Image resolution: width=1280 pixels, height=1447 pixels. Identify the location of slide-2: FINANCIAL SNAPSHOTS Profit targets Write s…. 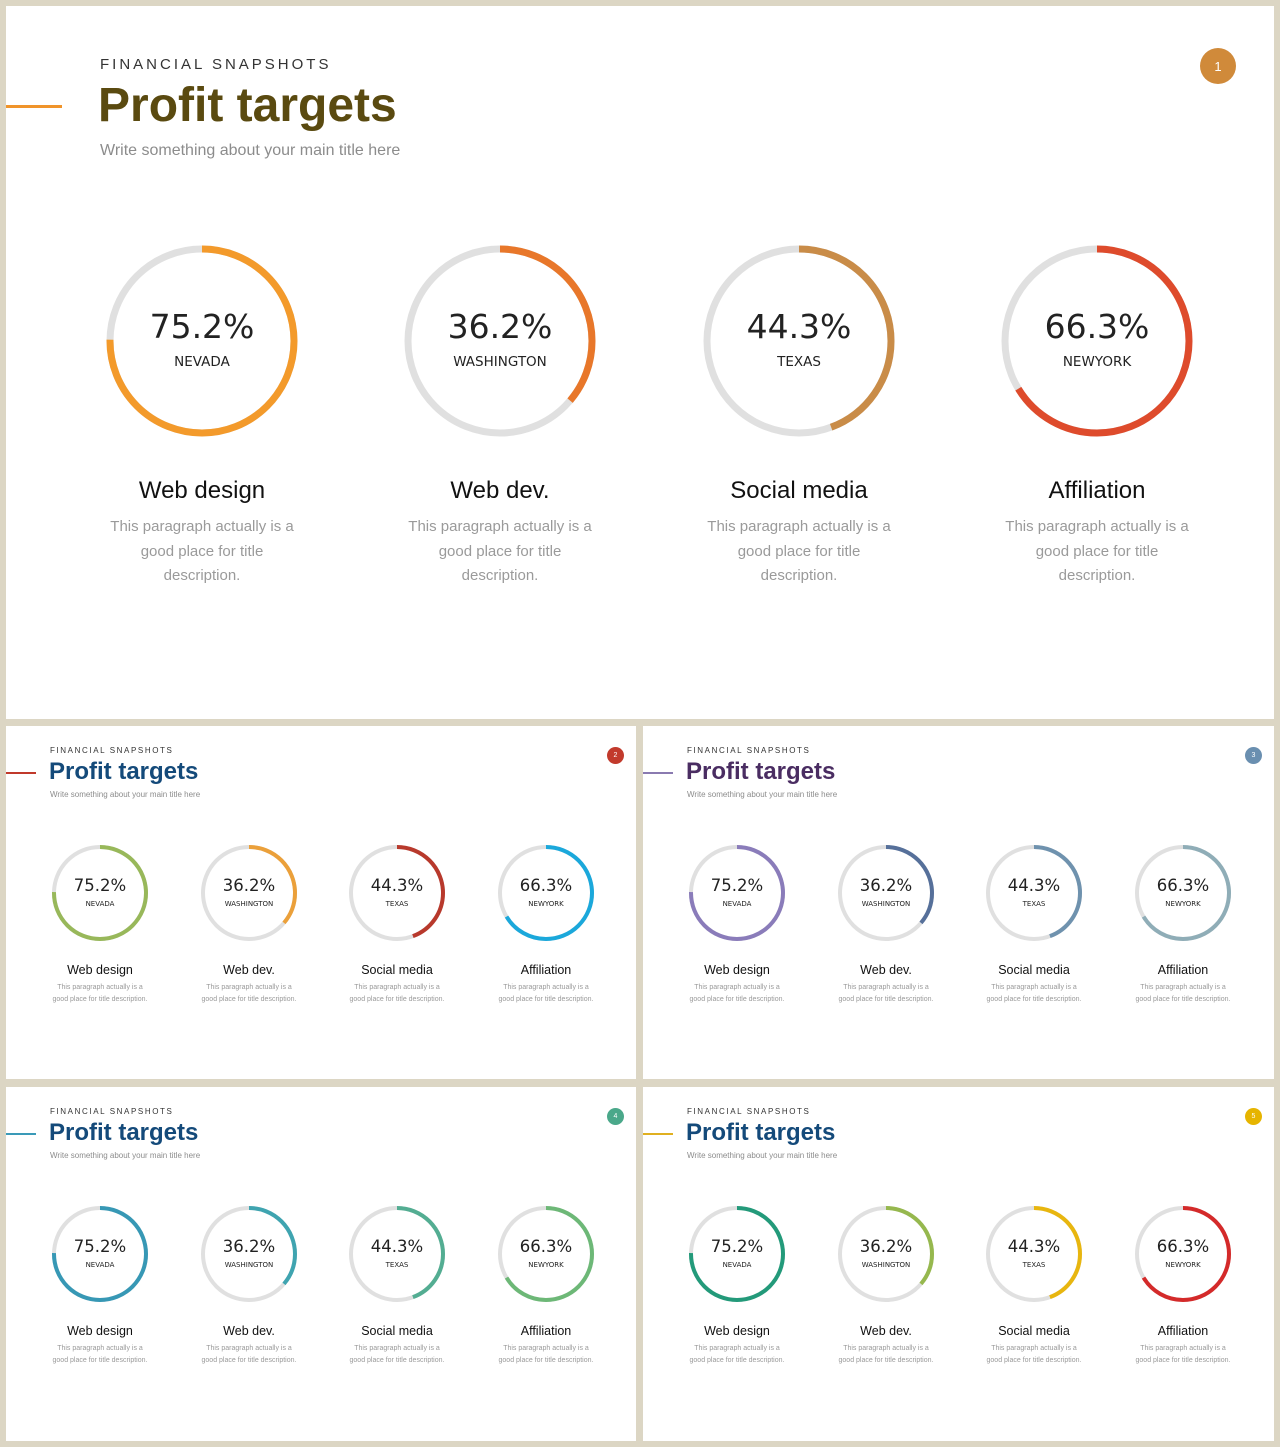
(321, 902).